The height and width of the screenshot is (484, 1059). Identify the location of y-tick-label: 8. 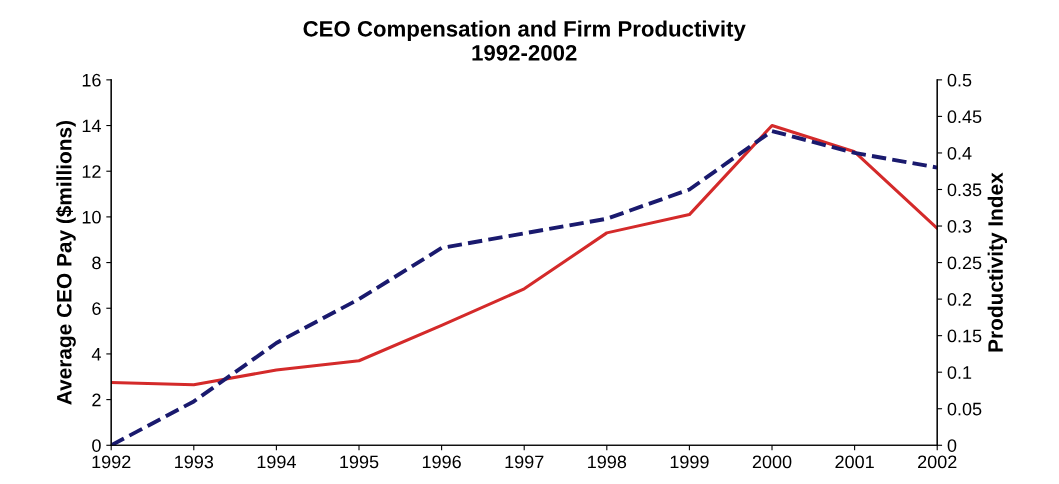
(96, 263).